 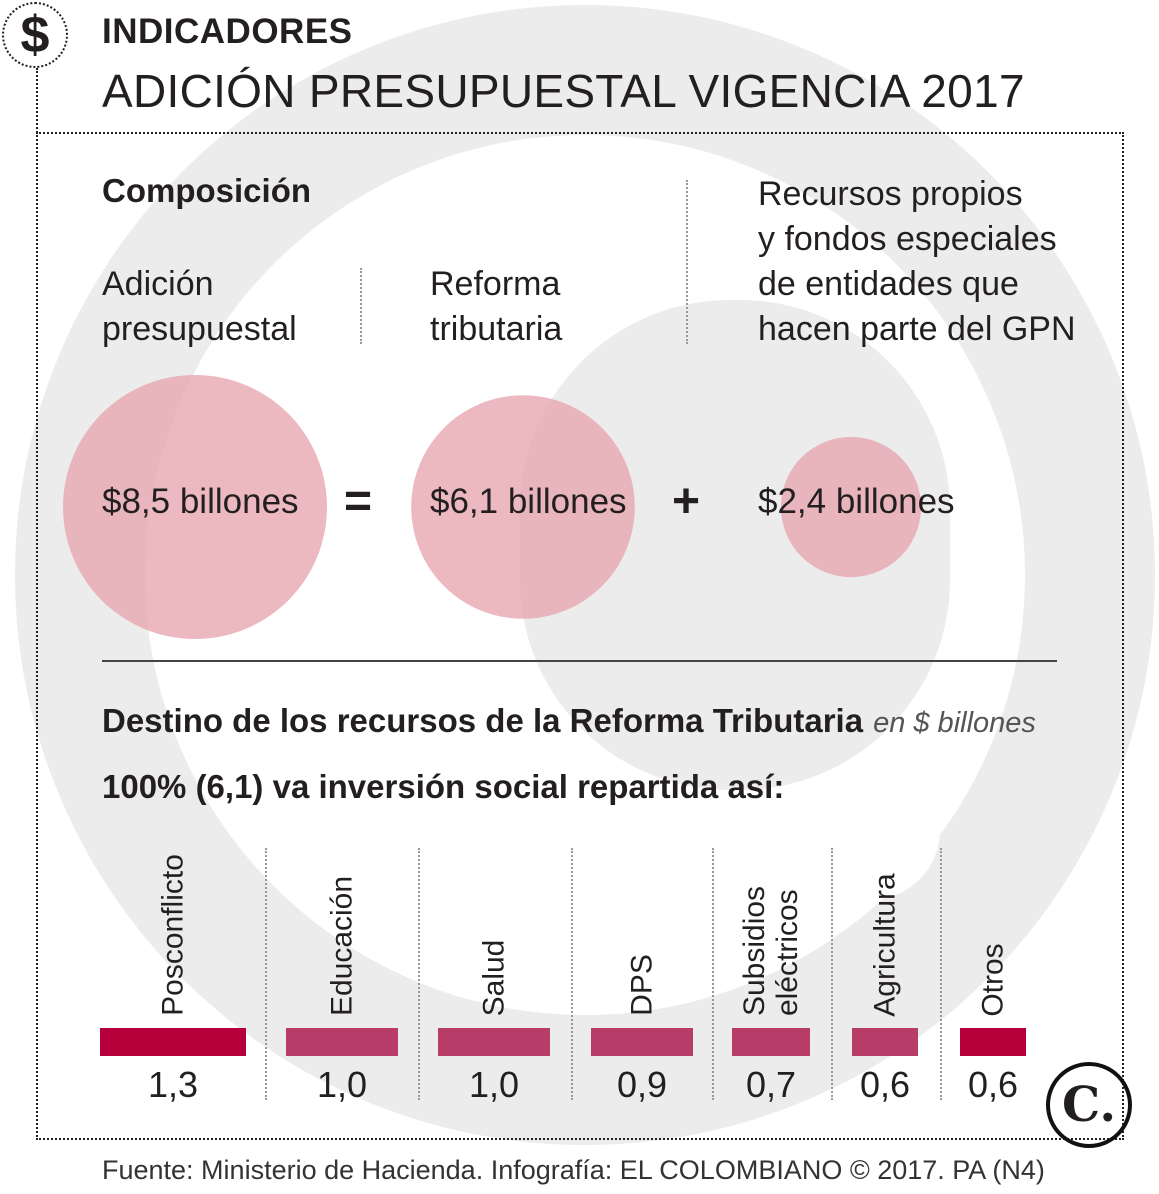 I want to click on page-title: ADICIÓN PRESUPUESTAL VIGENCIA 2017, so click(x=563, y=91).